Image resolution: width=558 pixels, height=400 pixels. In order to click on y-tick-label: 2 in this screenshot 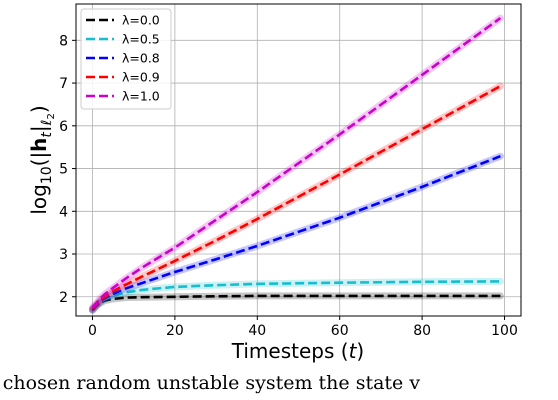, I will do `click(63, 298)`.